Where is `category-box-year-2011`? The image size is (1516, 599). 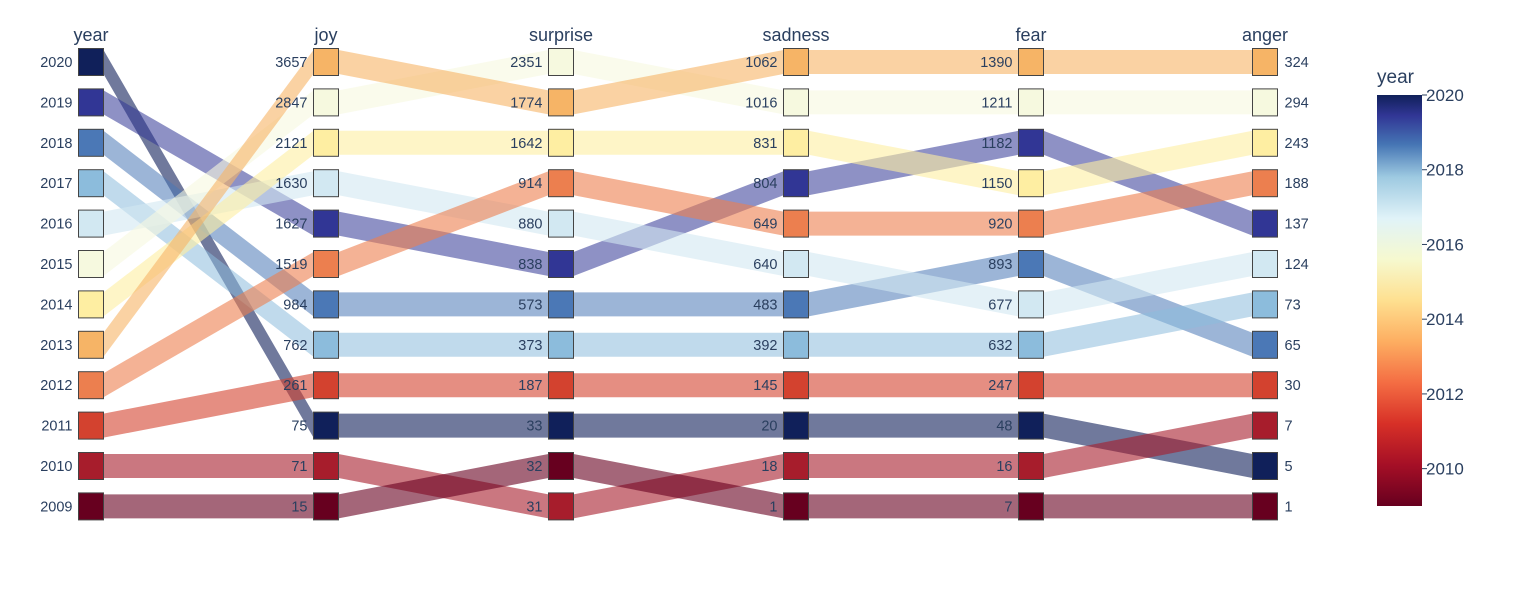
category-box-year-2011 is located at coordinates (91, 425).